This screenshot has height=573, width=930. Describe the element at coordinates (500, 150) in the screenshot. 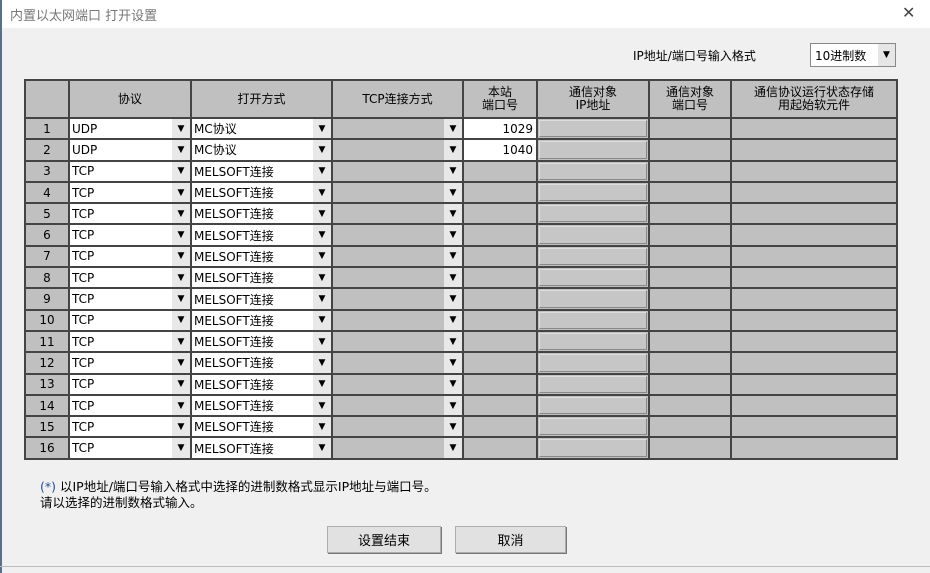

I see `local-port-input: 1040` at that location.